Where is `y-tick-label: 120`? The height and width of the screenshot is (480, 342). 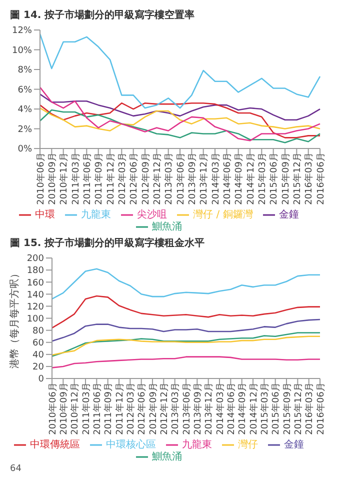 y-tick-label: 120 is located at coordinates (35, 307).